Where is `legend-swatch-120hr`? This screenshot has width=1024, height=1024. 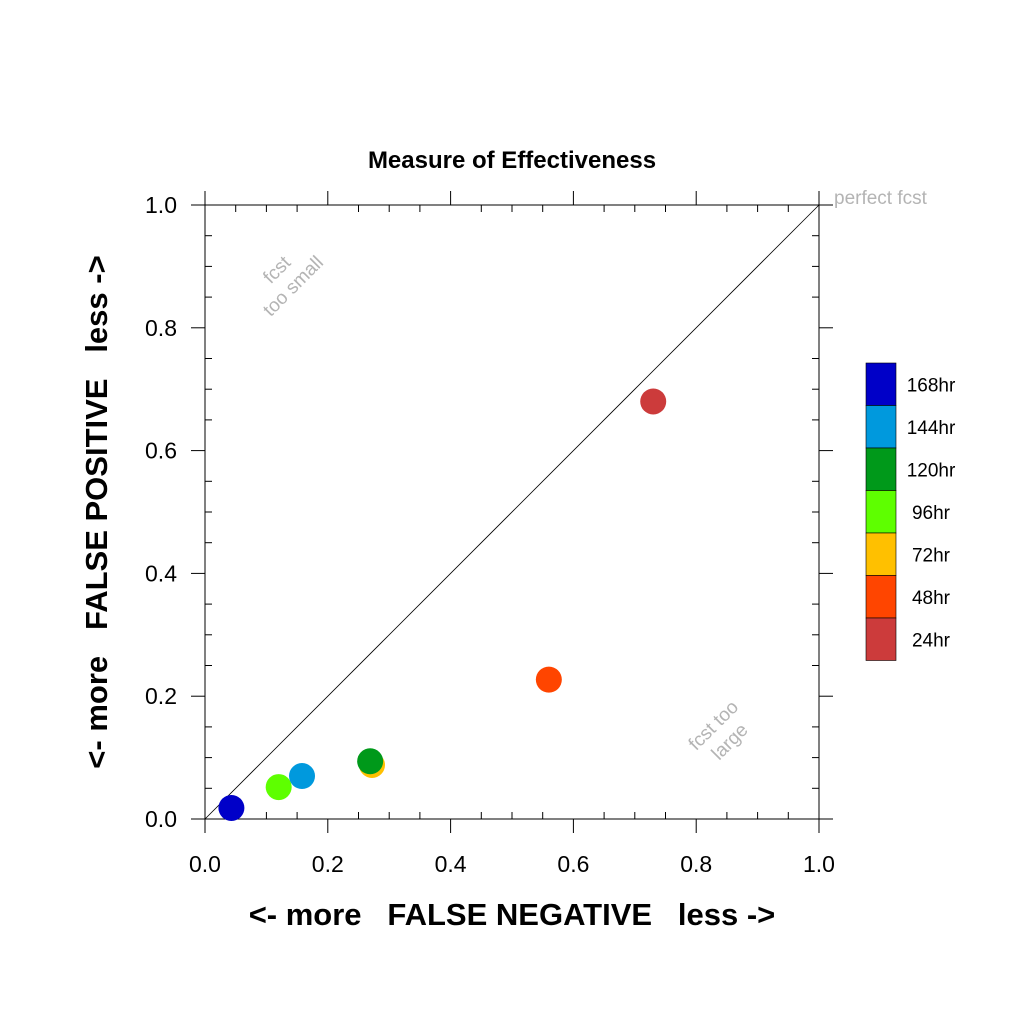
legend-swatch-120hr is located at coordinates (881, 469).